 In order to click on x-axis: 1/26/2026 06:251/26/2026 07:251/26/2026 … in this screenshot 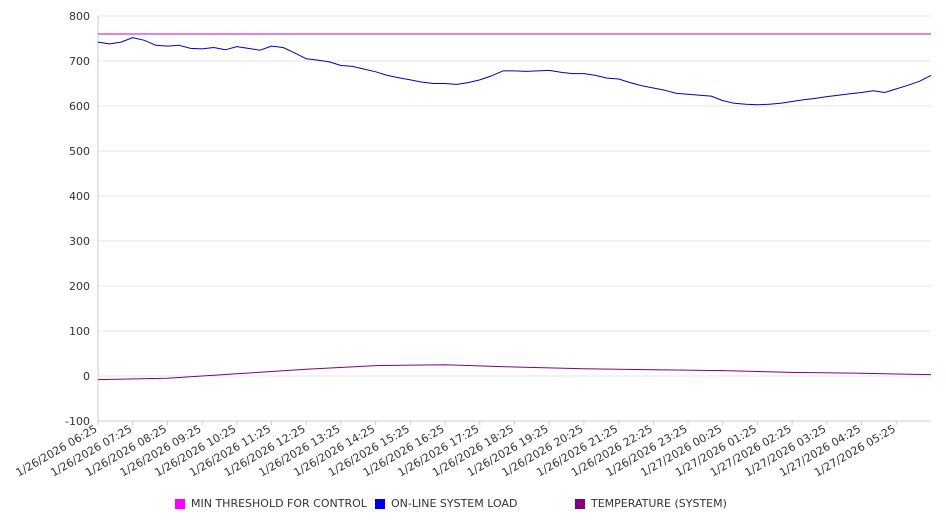, I will do `click(472, 449)`.